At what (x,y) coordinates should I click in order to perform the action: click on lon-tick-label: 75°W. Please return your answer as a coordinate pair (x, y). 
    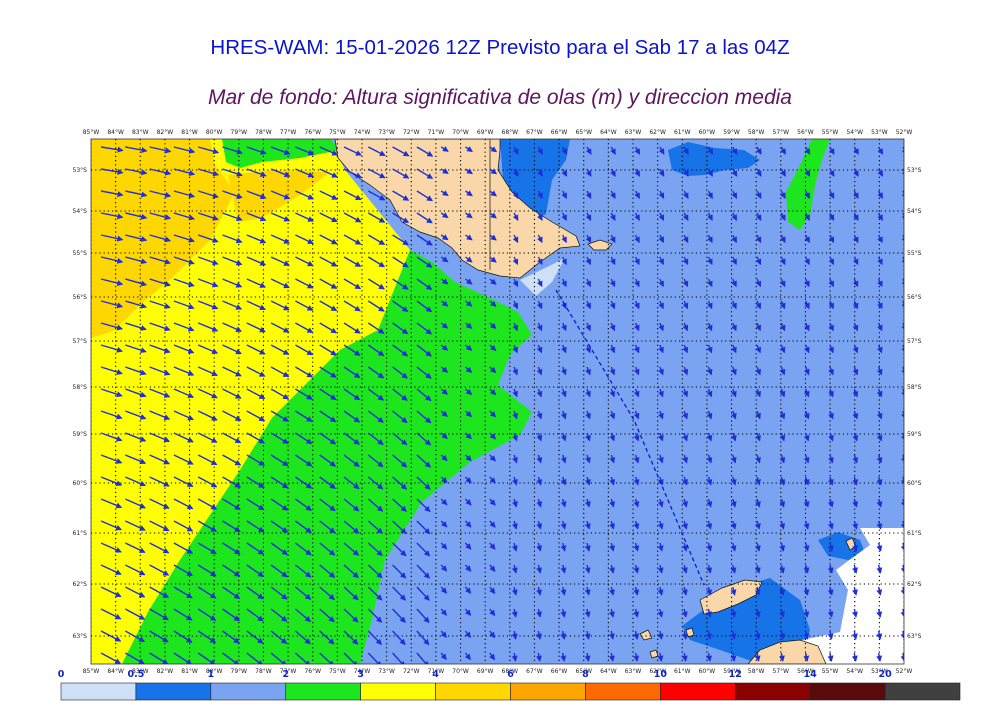
    Looking at the image, I should click on (337, 132).